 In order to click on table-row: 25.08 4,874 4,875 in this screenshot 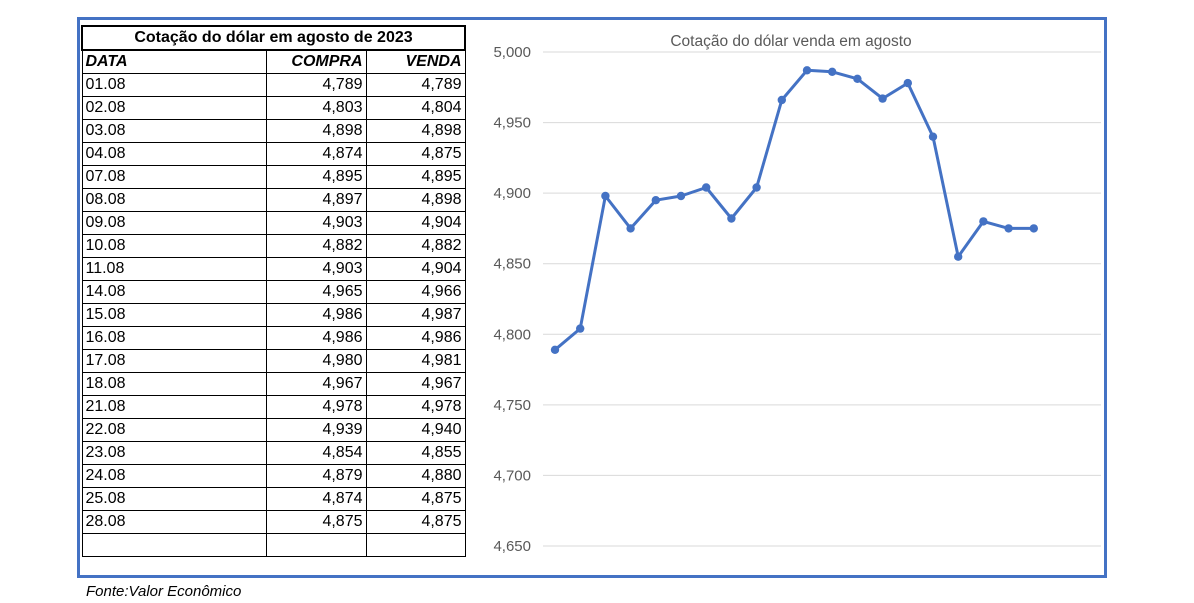, I will do `click(273, 499)`.